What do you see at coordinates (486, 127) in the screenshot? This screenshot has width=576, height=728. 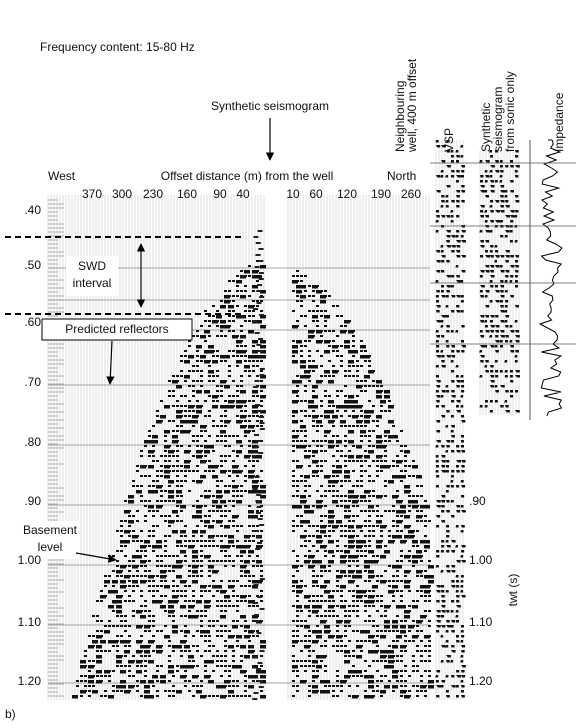 I see `column-header: Synthetic` at bounding box center [486, 127].